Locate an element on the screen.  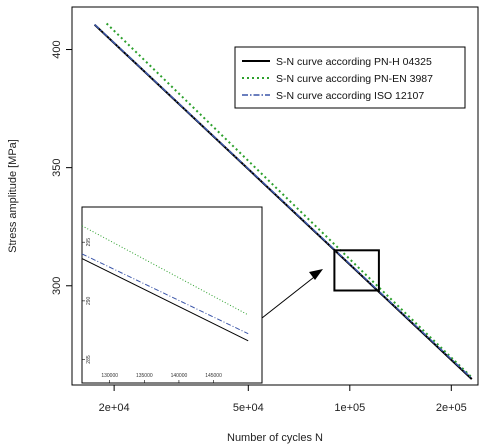
inset-y-tick-label-3: 295 is located at coordinates (89, 242).